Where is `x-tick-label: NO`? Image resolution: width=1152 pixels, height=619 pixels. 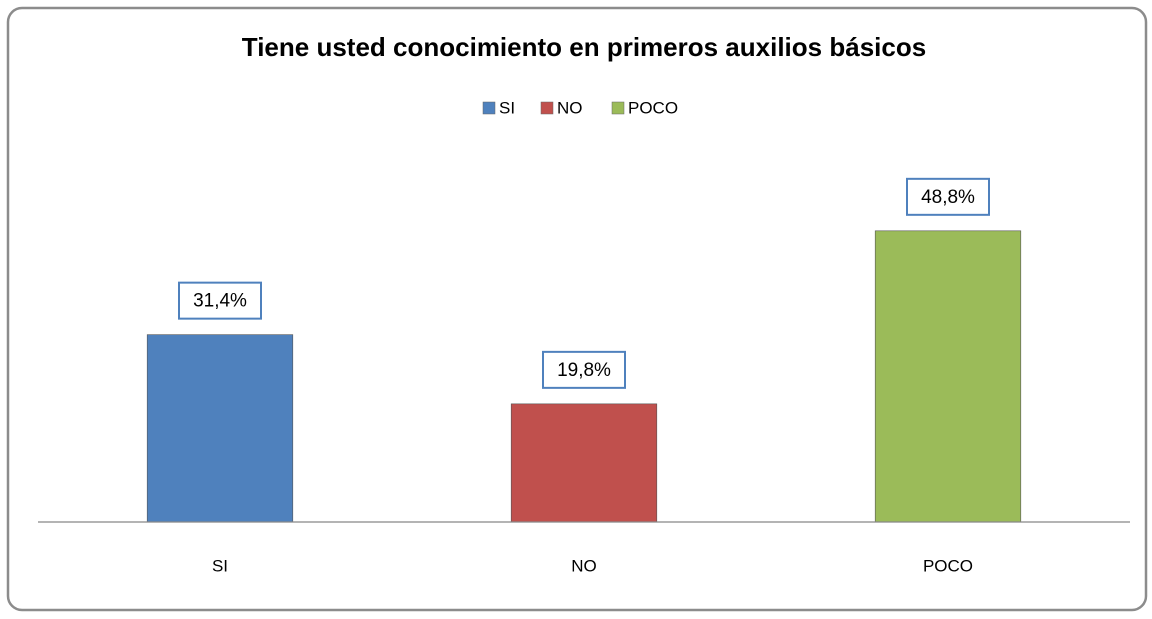 x-tick-label: NO is located at coordinates (584, 565).